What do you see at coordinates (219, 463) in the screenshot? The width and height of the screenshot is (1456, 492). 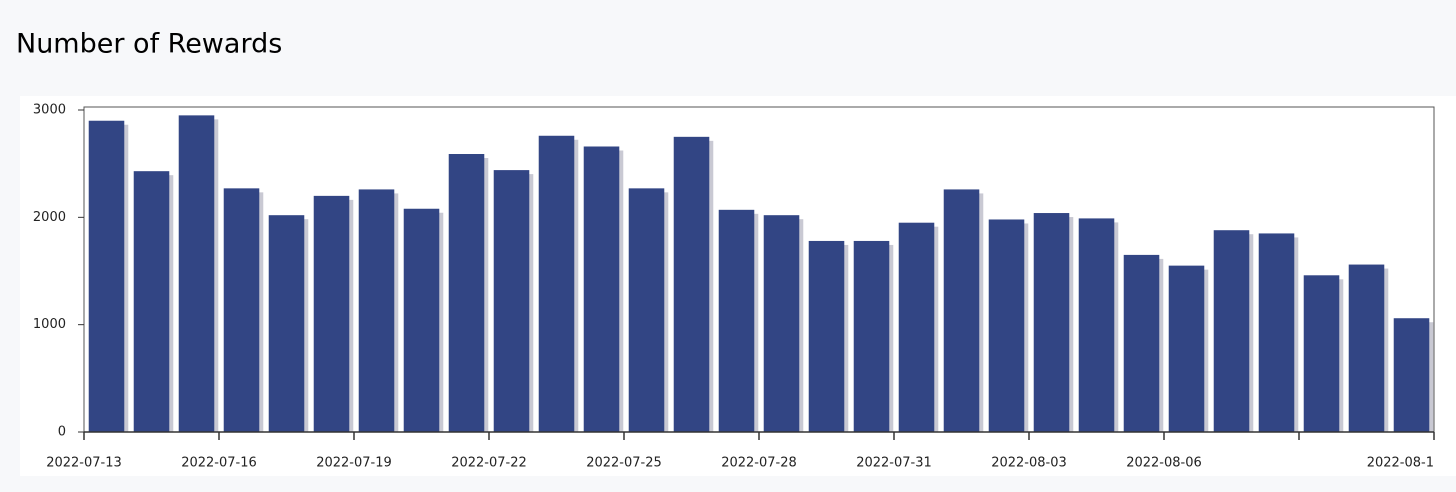 I see `x-tick-label: 2022-07-16` at bounding box center [219, 463].